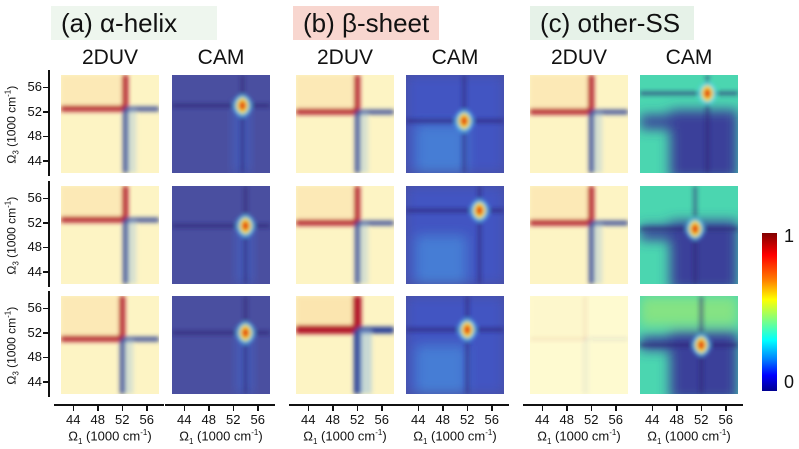  Describe the element at coordinates (455, 124) in the screenshot. I see `heatmap-panel-b-cam-r1` at that location.